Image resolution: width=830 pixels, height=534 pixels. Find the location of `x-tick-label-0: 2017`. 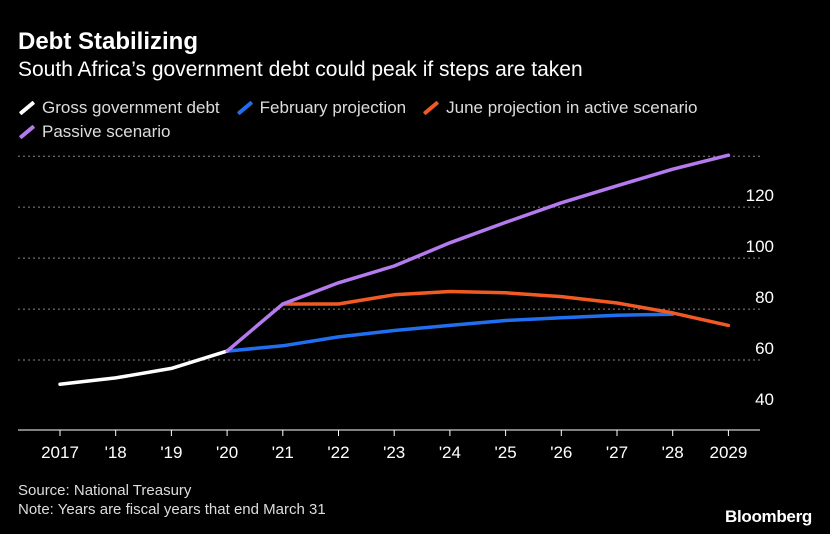

x-tick-label-0: 2017 is located at coordinates (60, 452).